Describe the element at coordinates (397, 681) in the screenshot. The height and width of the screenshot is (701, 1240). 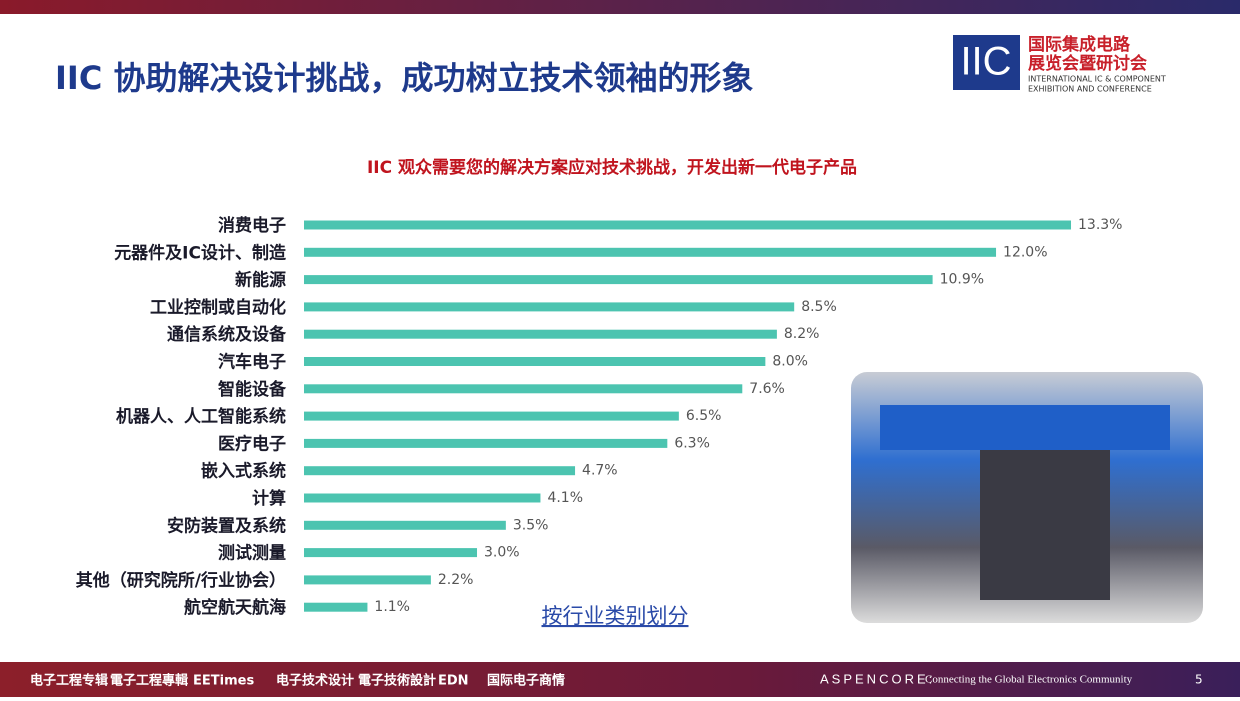
I see `footer-brand: 電子技術設計` at that location.